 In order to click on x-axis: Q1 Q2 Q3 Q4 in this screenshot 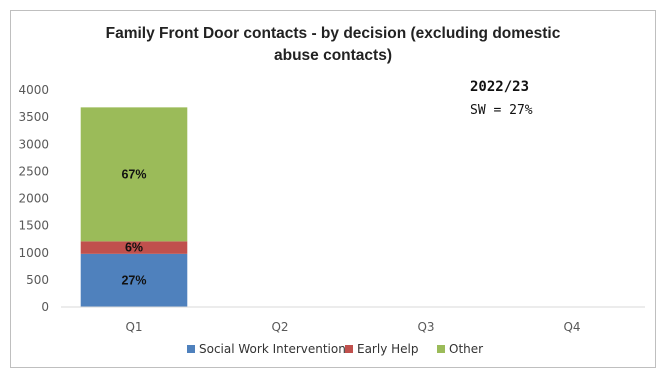, I will do `click(352, 327)`.